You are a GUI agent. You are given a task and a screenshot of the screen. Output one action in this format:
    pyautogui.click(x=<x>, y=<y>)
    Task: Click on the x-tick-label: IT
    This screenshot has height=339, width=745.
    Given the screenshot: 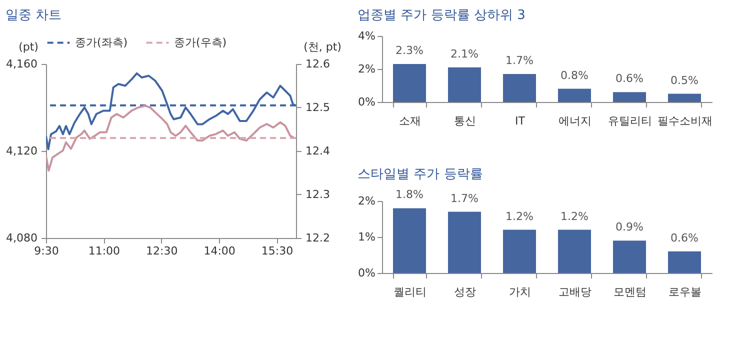 What is the action you would take?
    pyautogui.click(x=520, y=121)
    